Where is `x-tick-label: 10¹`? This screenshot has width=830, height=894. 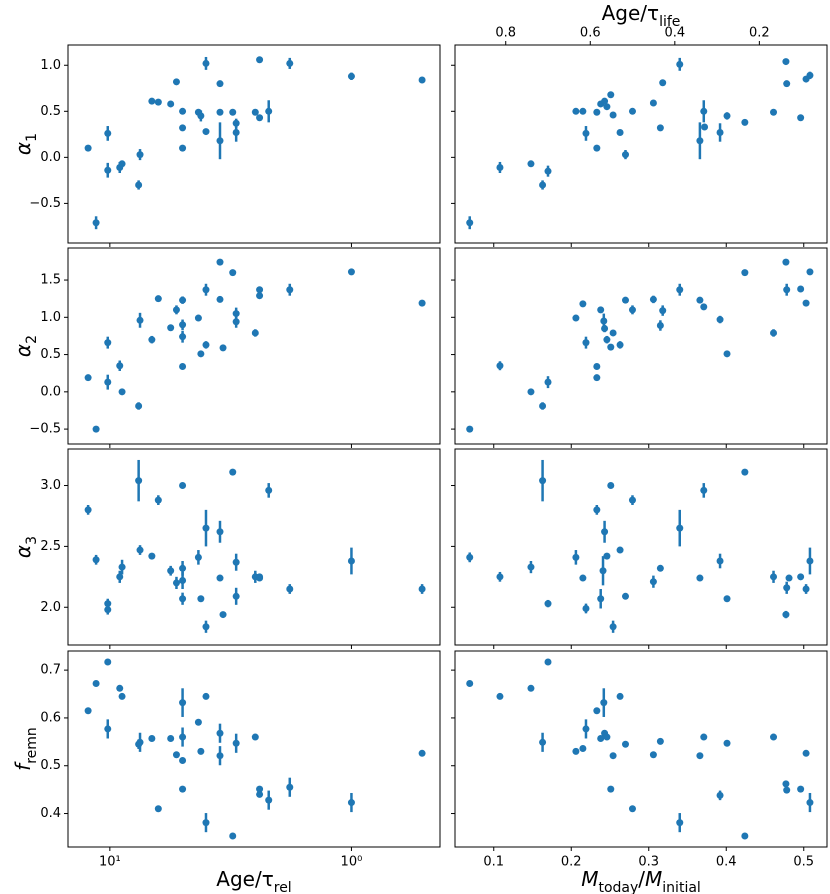
x-tick-label: 10¹ is located at coordinates (110, 862).